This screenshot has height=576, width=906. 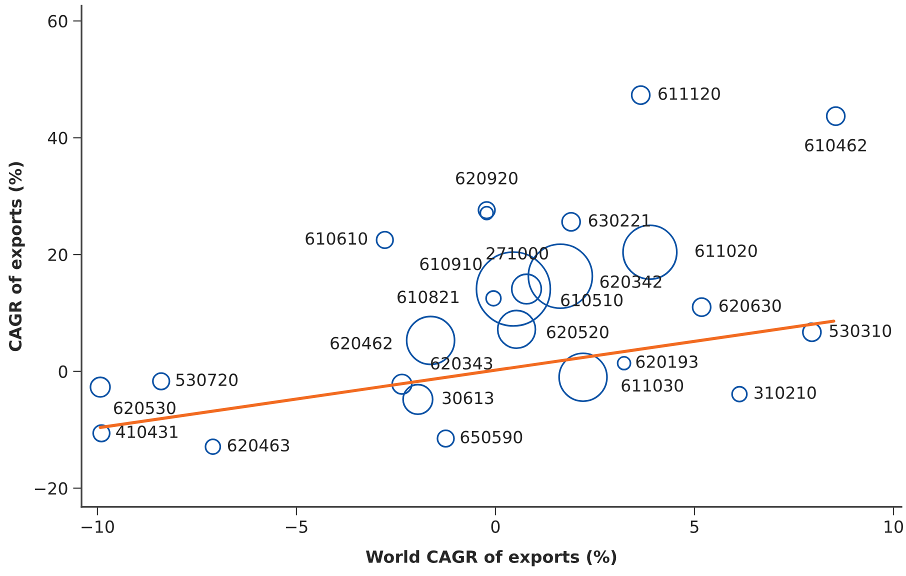 What do you see at coordinates (337, 238) in the screenshot?
I see `annotation: 610610` at bounding box center [337, 238].